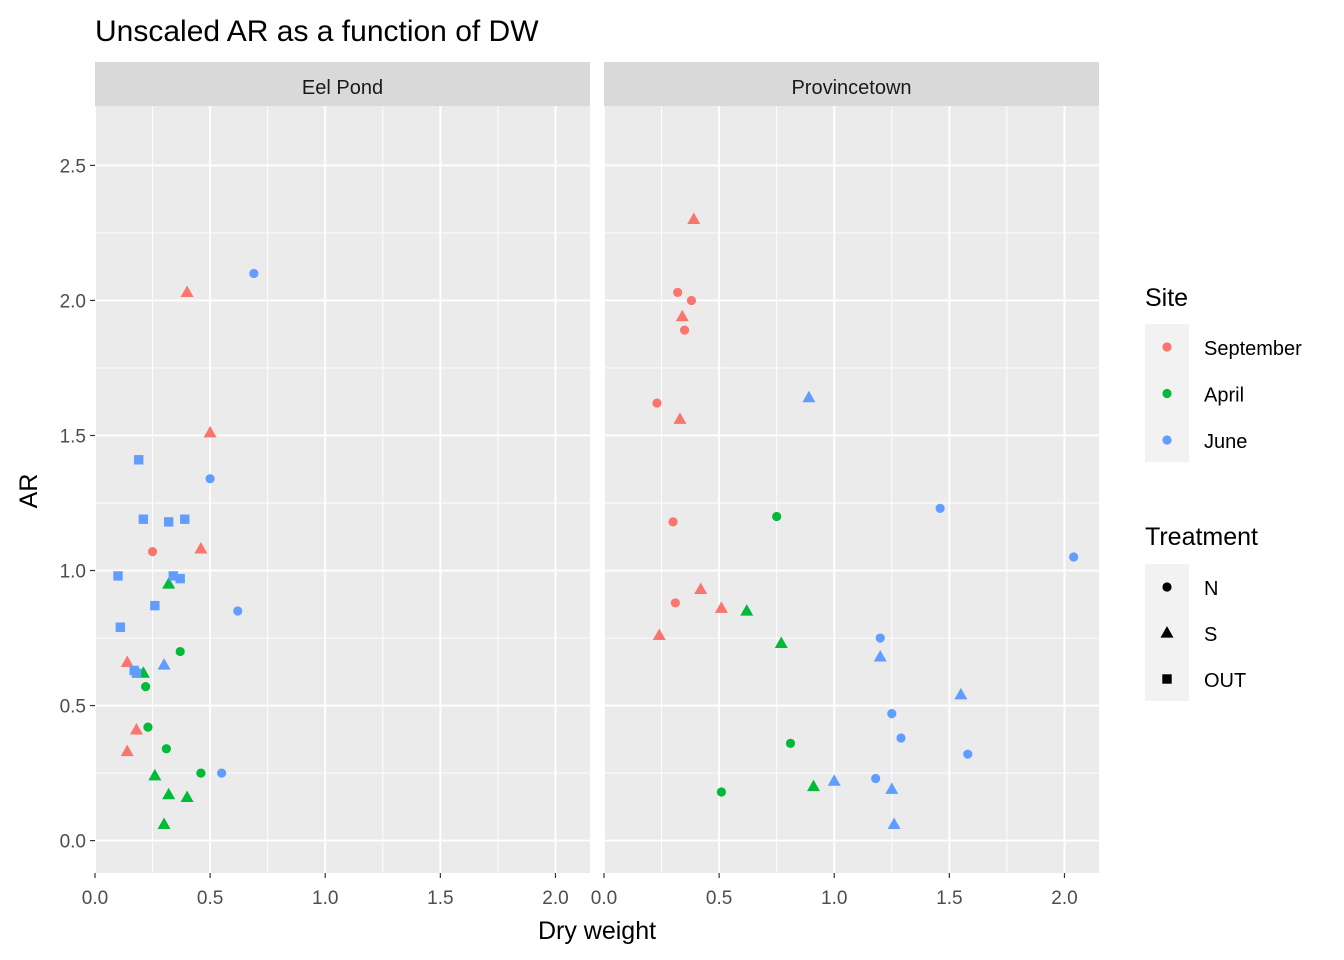 This screenshot has width=1344, height=960. What do you see at coordinates (851, 88) in the screenshot?
I see `facet-strip-label: Provincetown` at bounding box center [851, 88].